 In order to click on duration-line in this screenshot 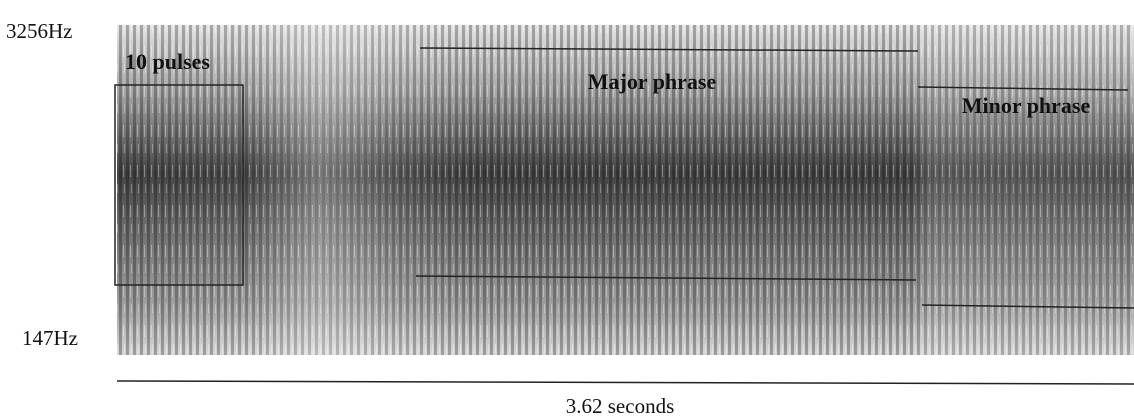, I will do `click(625, 382)`.